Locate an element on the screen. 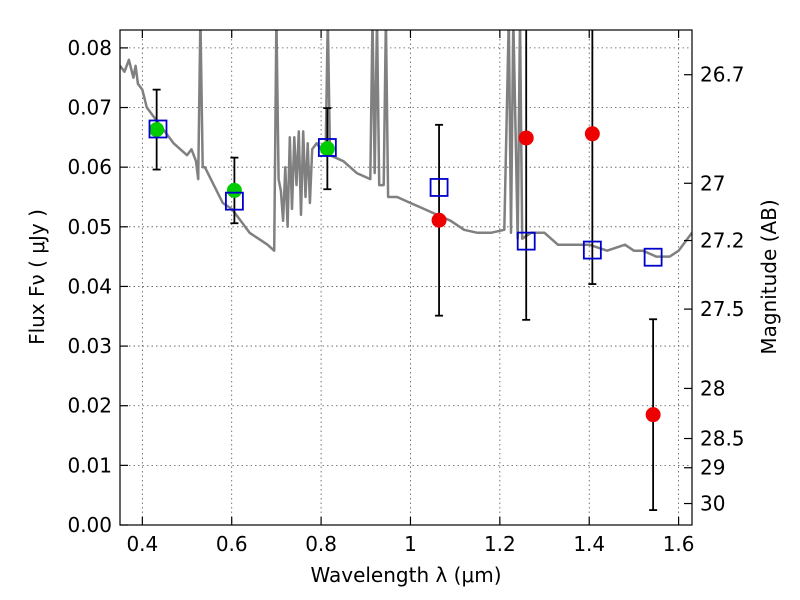 This screenshot has height=600, width=800. y-tick-label: 0.08 is located at coordinates (89, 48).